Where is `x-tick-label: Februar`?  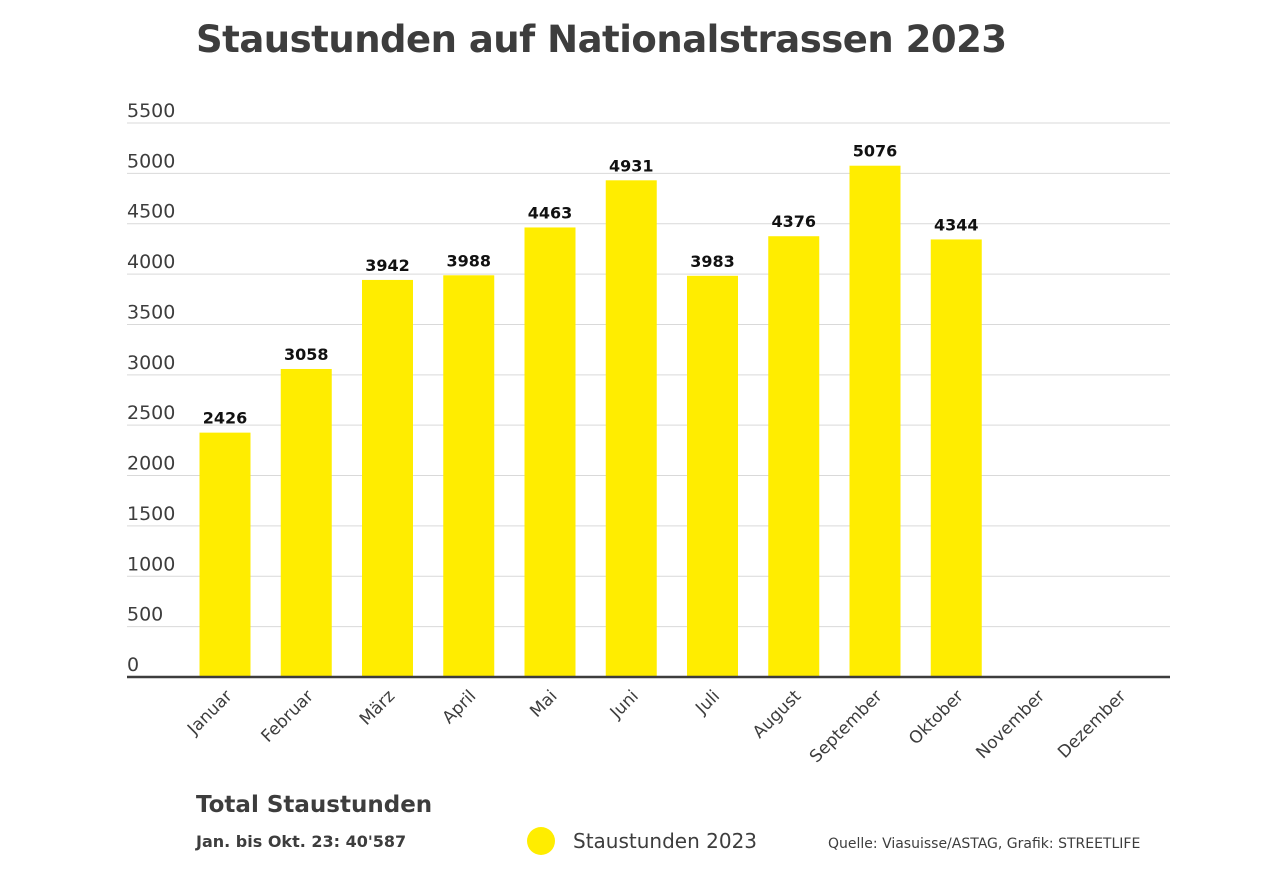
x-tick-label: Februar is located at coordinates (287, 716).